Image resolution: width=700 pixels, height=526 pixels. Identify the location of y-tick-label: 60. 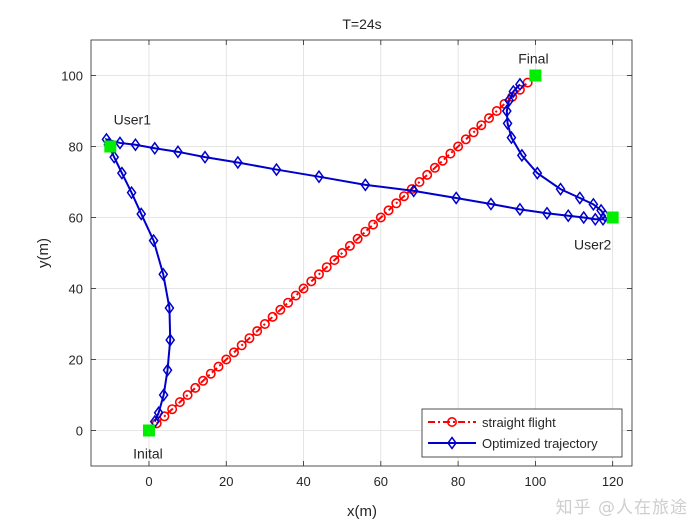
(76, 218).